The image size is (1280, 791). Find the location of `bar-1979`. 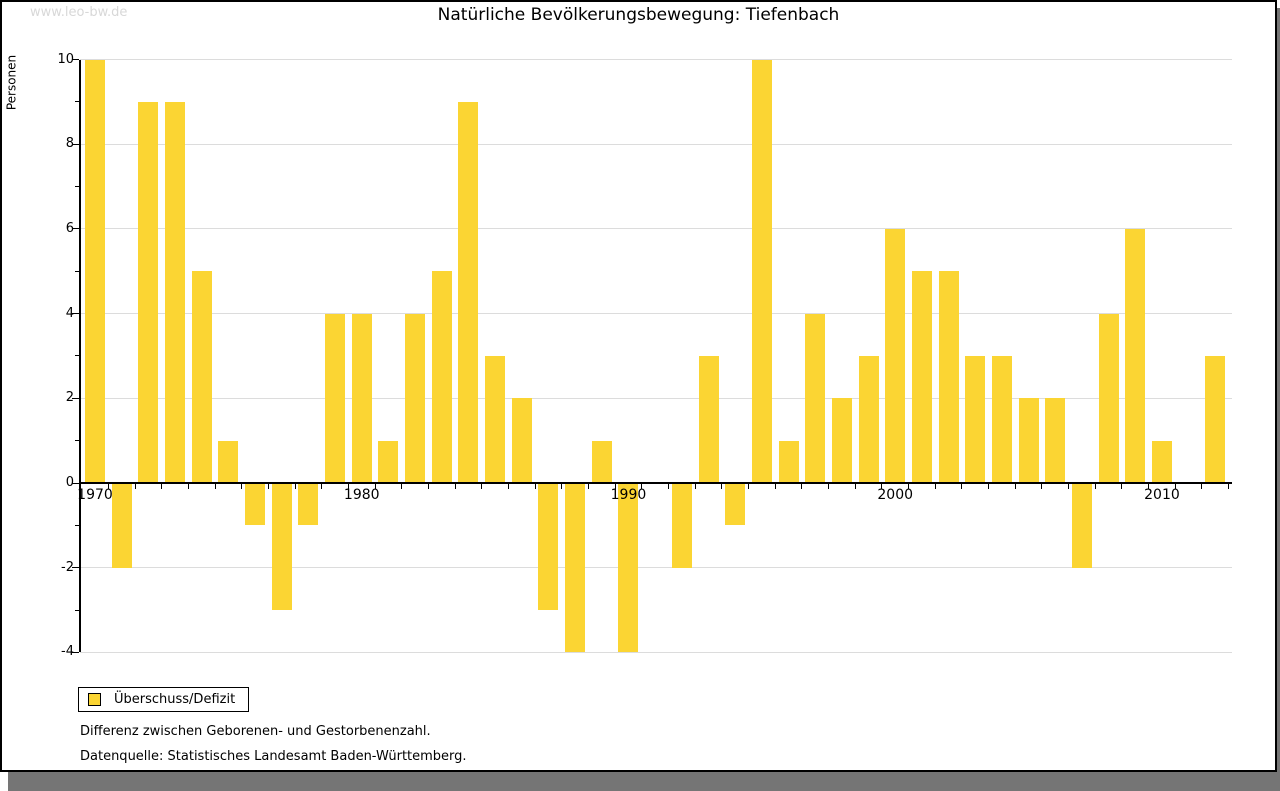

bar-1979 is located at coordinates (335, 398).